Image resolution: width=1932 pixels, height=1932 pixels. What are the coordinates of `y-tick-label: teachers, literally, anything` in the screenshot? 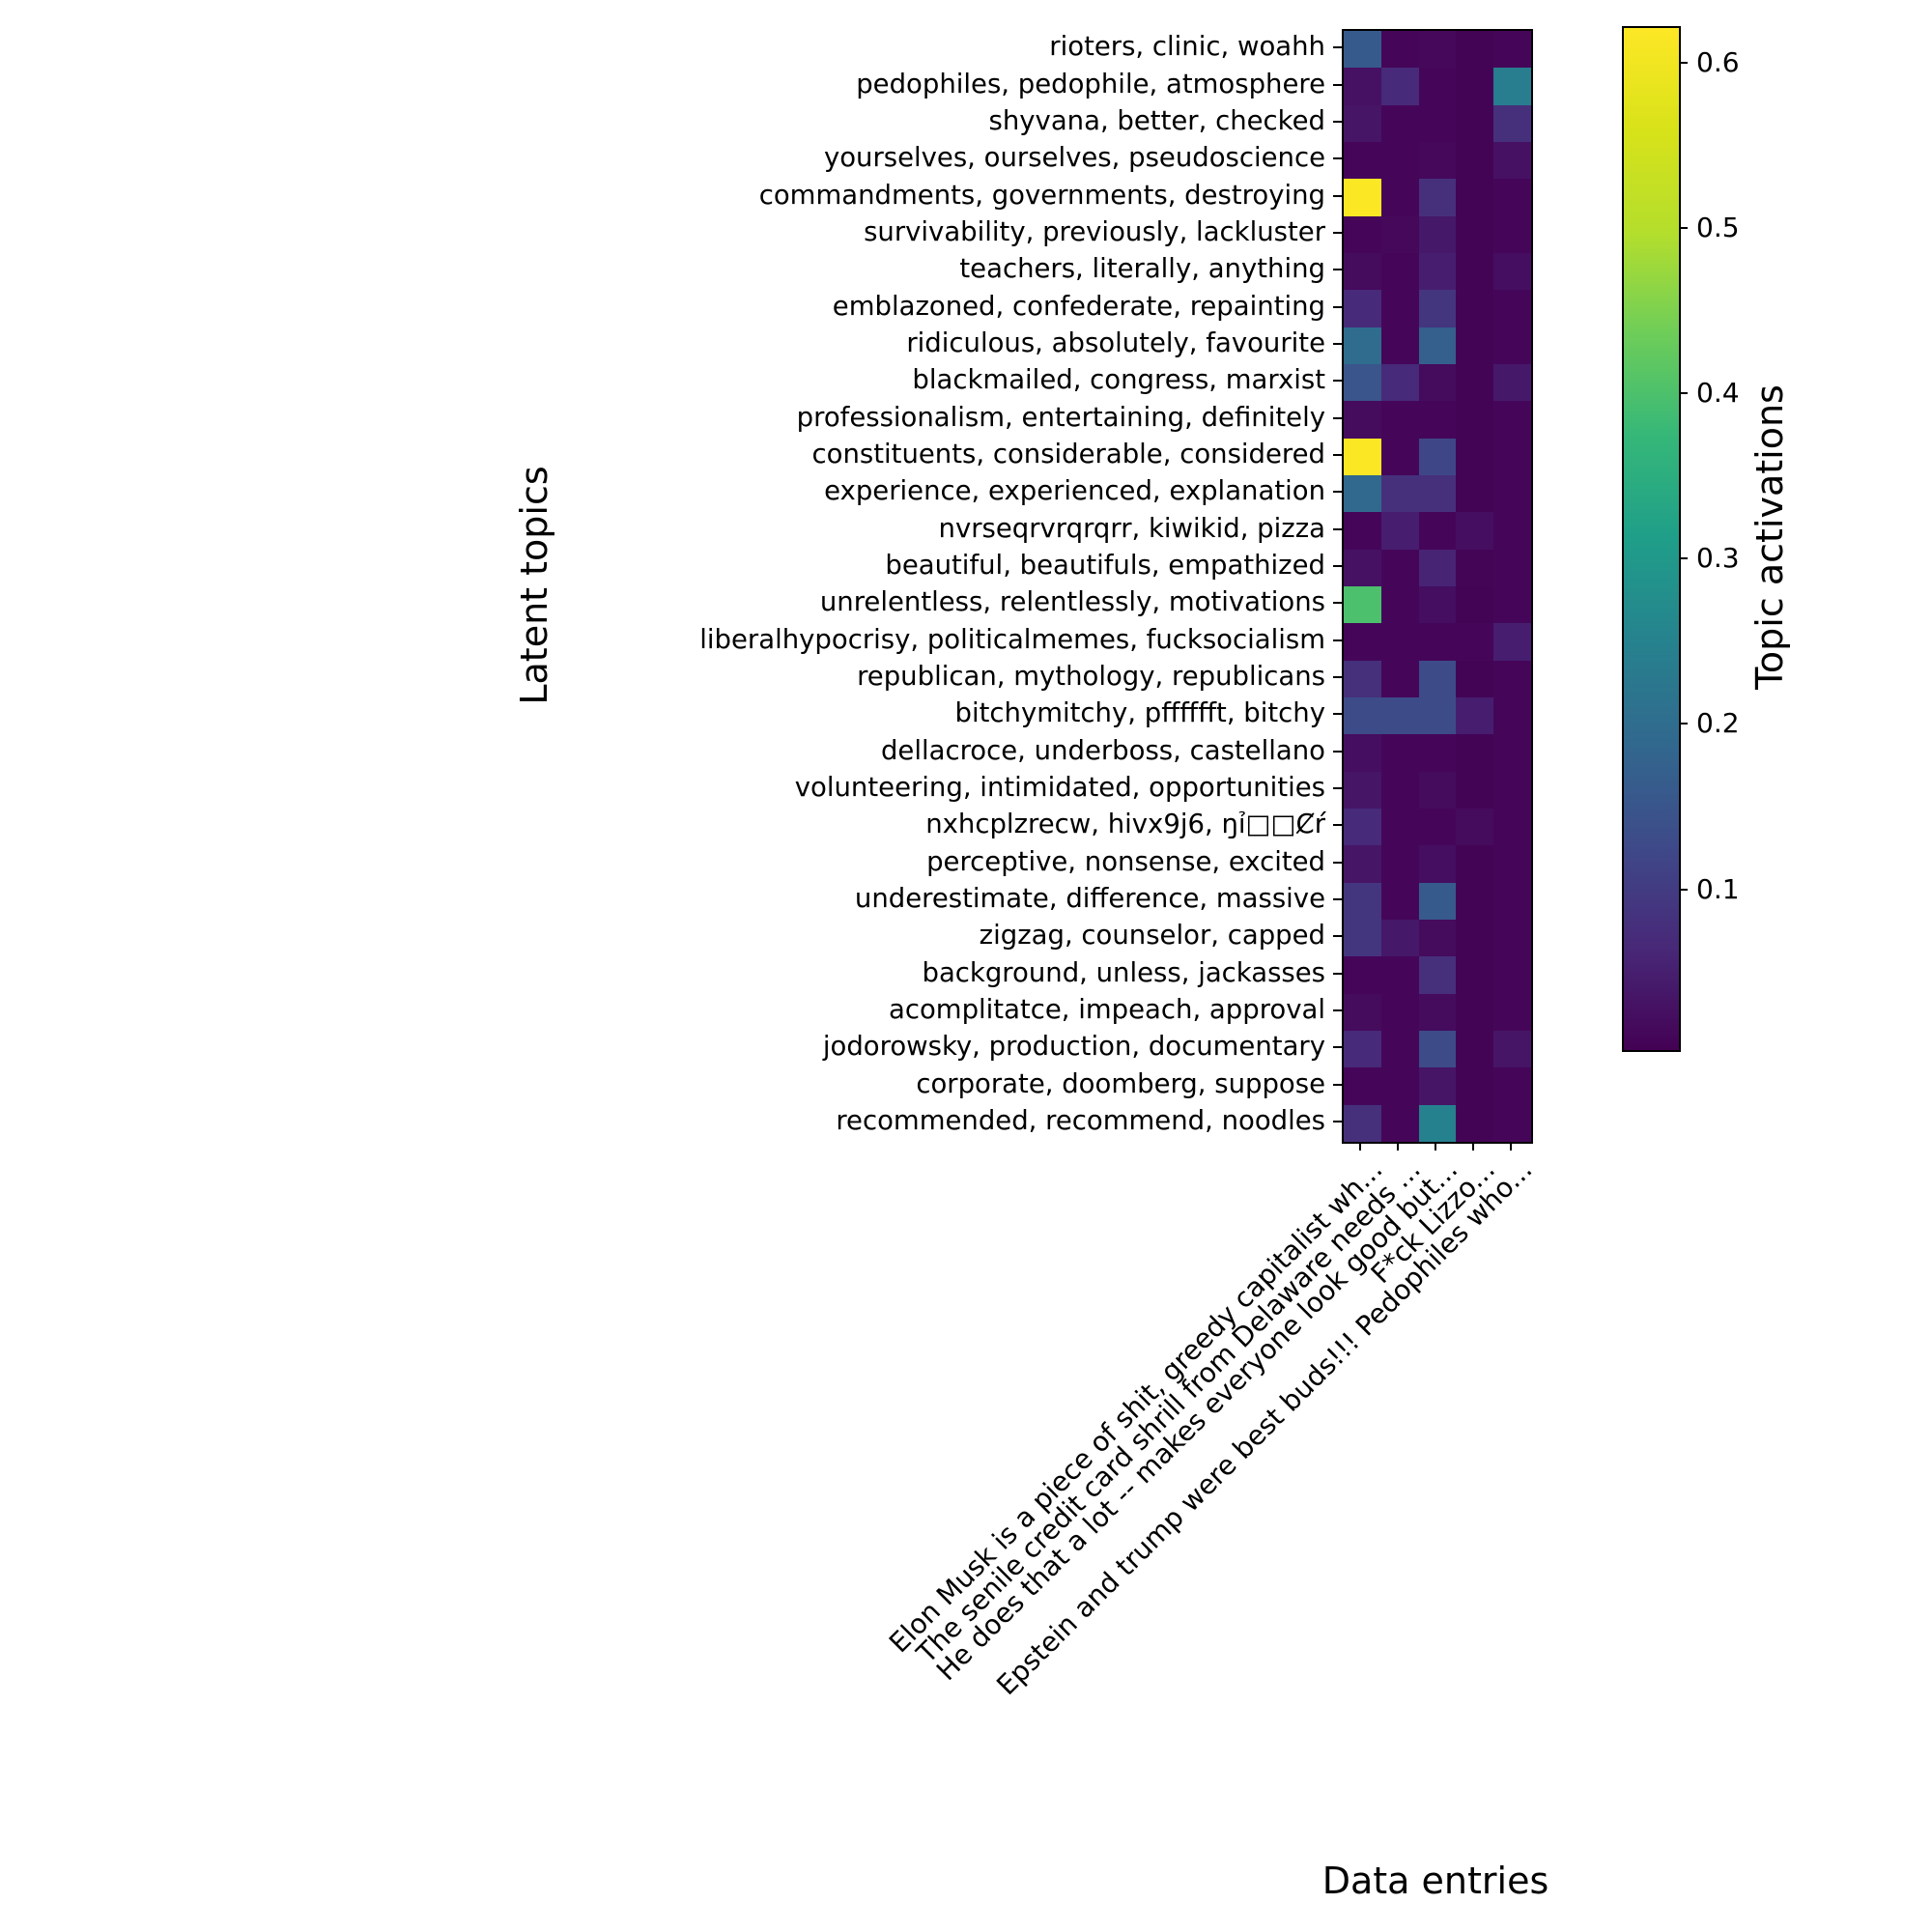 It's located at (1142, 269).